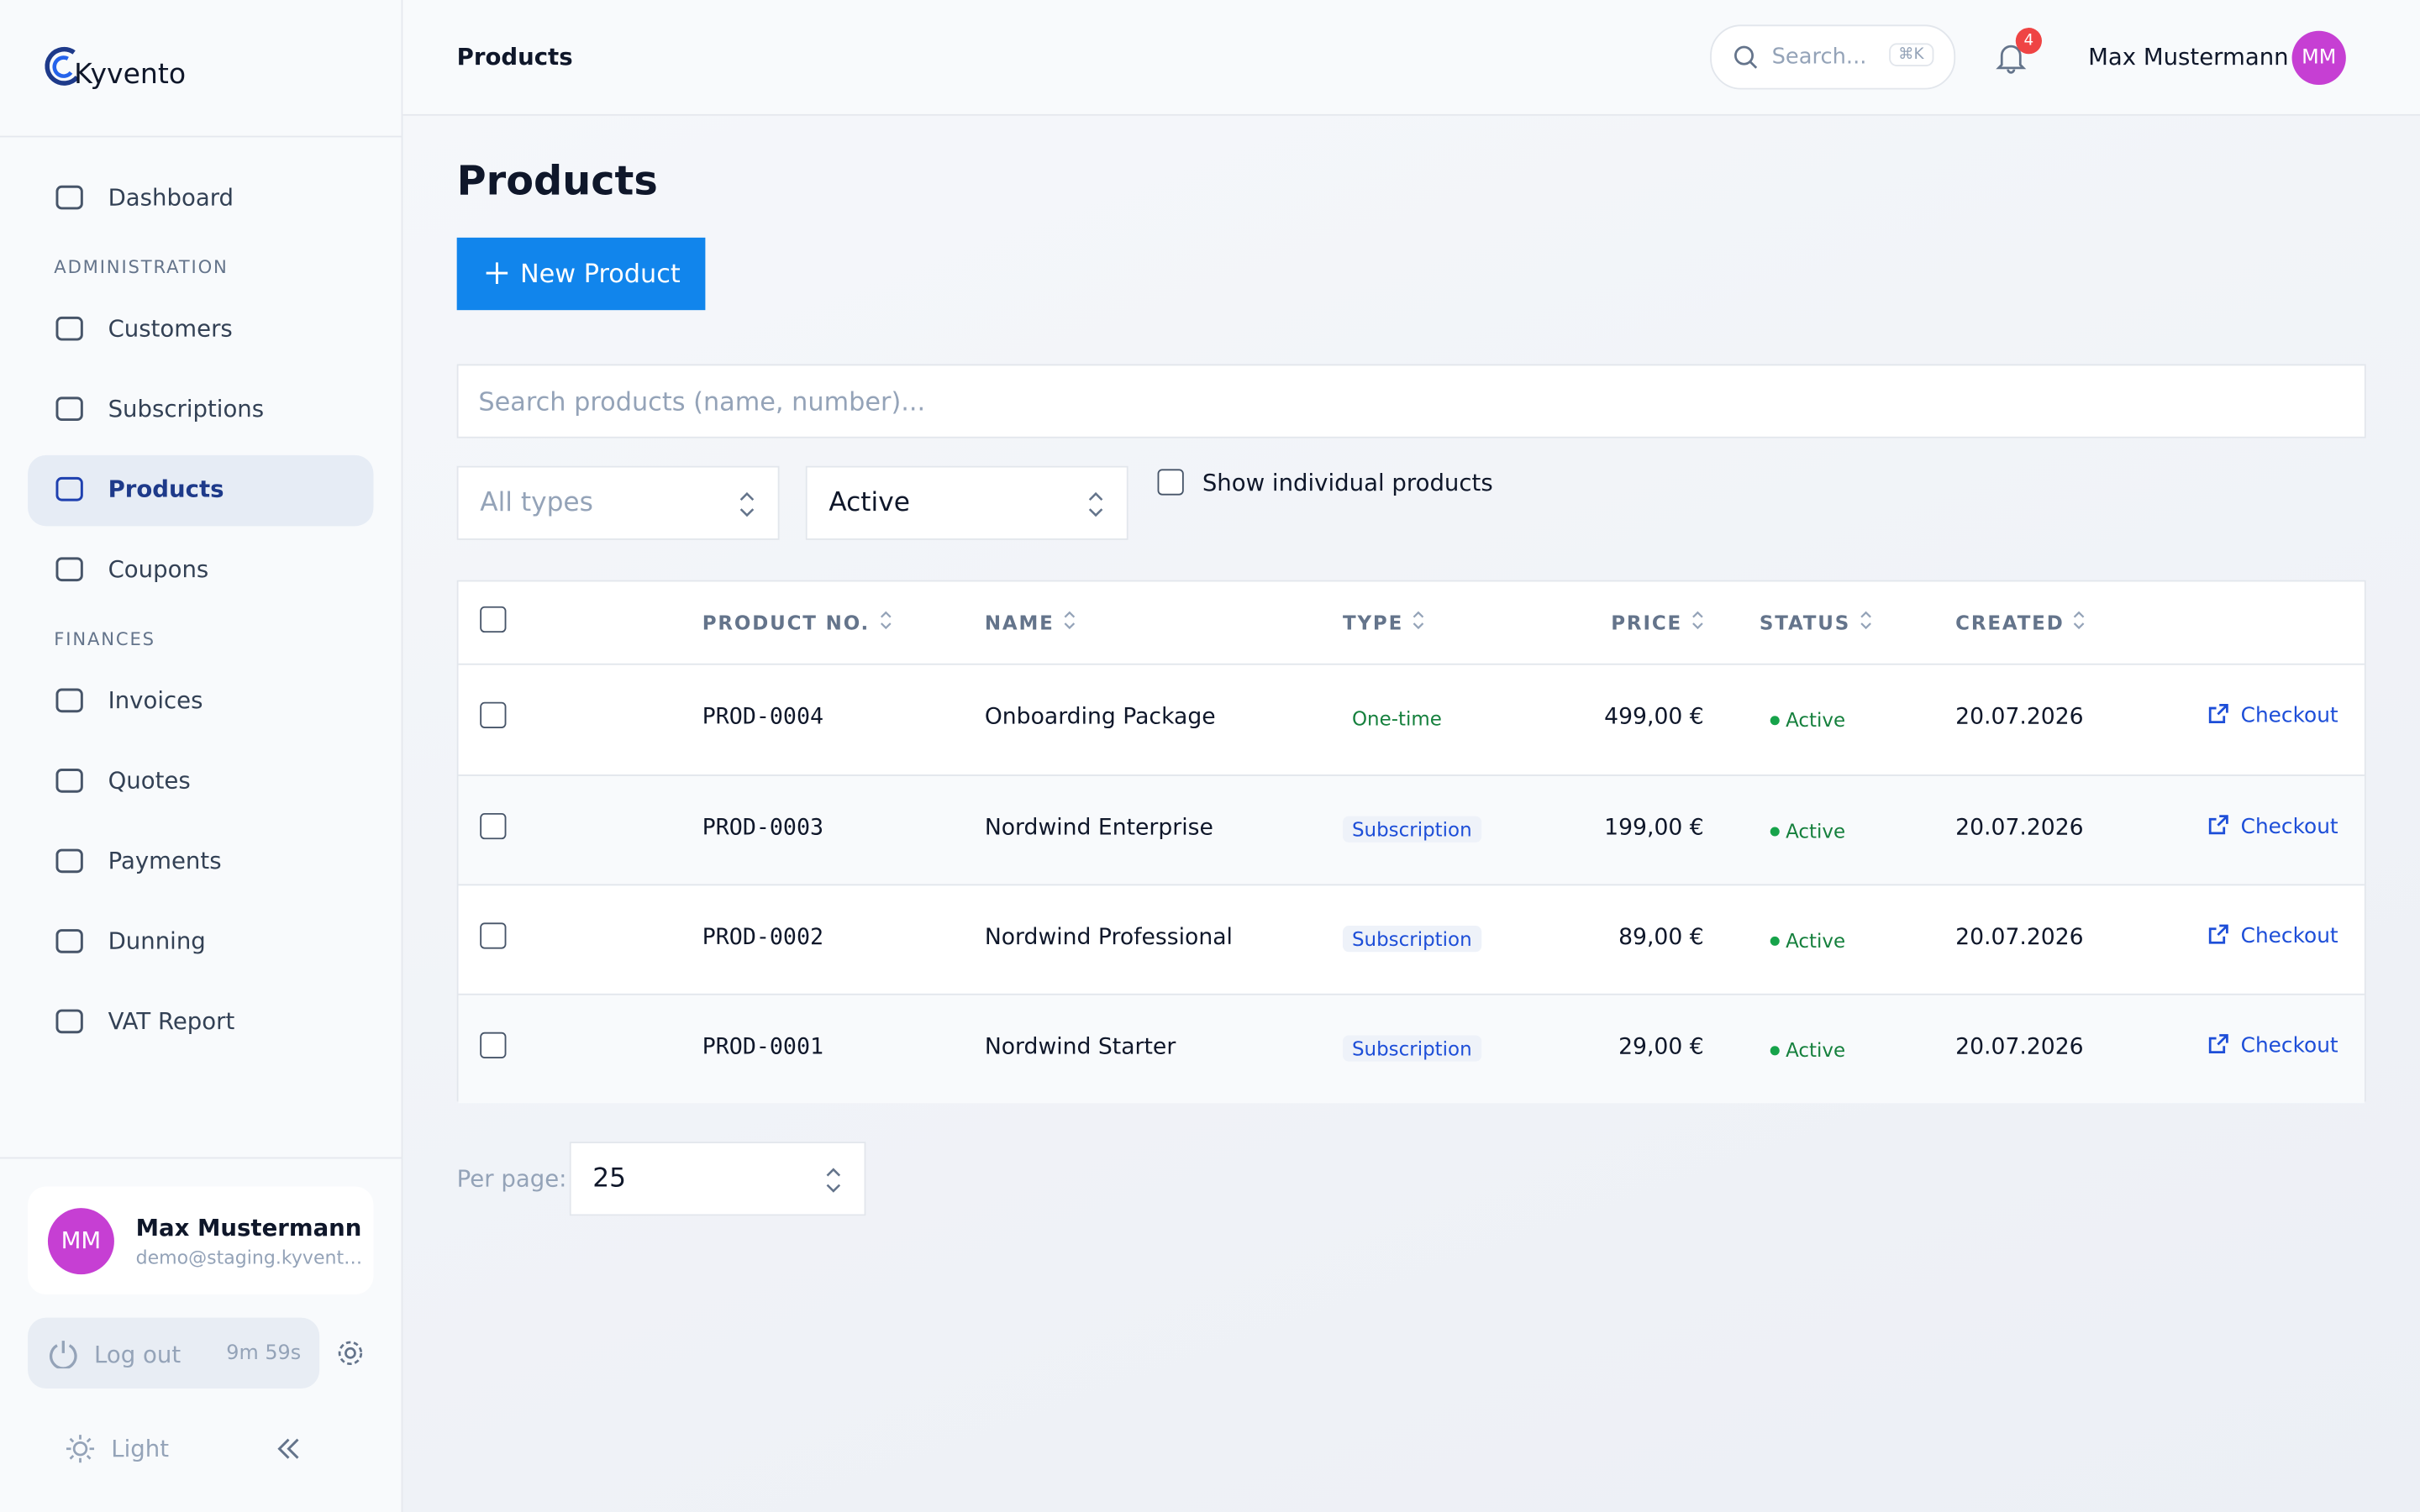  What do you see at coordinates (494, 619) in the screenshot?
I see `select-all` at bounding box center [494, 619].